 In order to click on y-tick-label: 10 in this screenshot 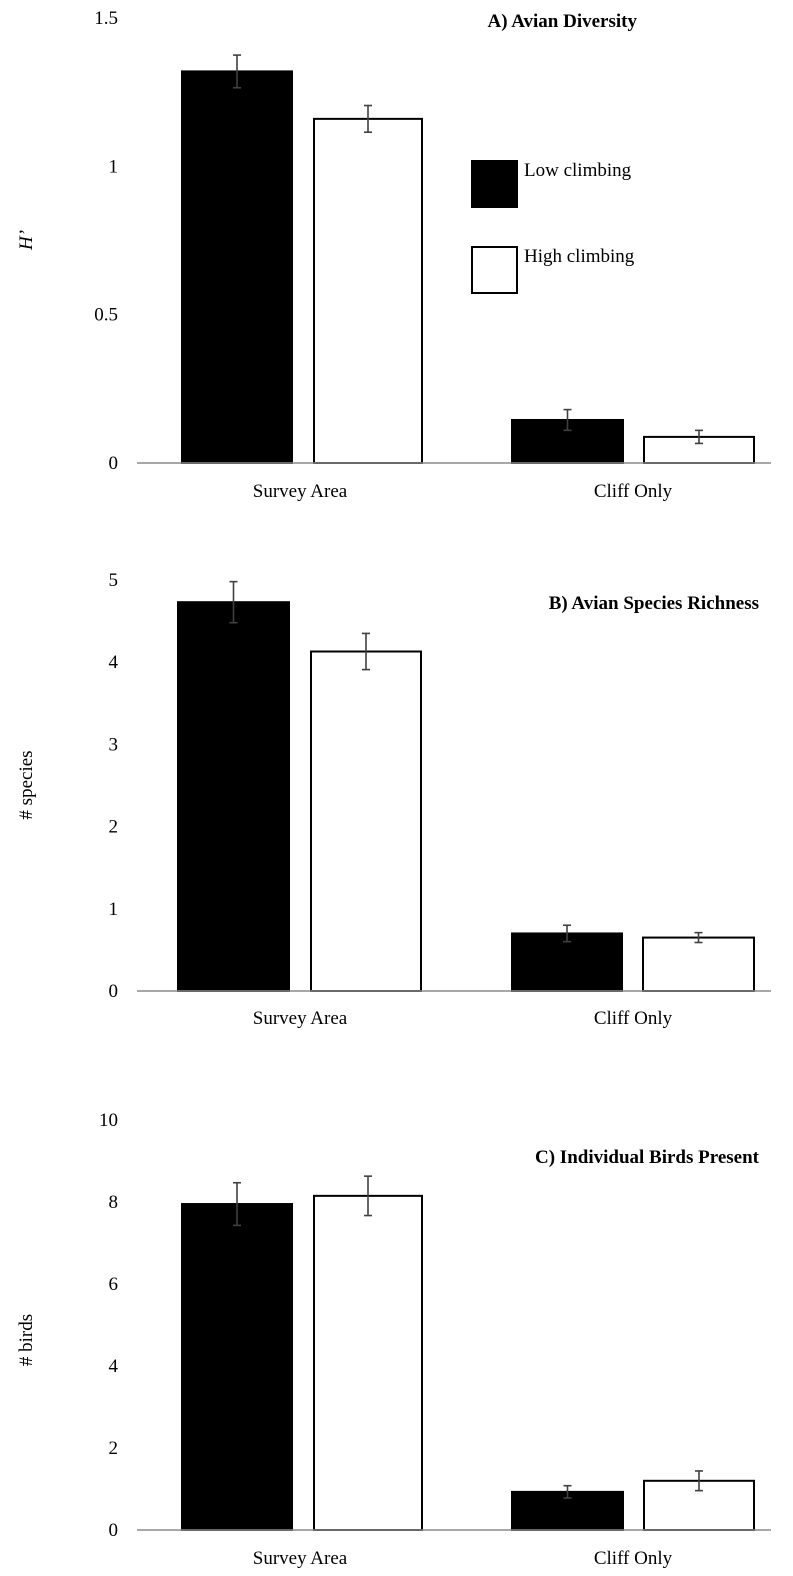, I will do `click(108, 1120)`.